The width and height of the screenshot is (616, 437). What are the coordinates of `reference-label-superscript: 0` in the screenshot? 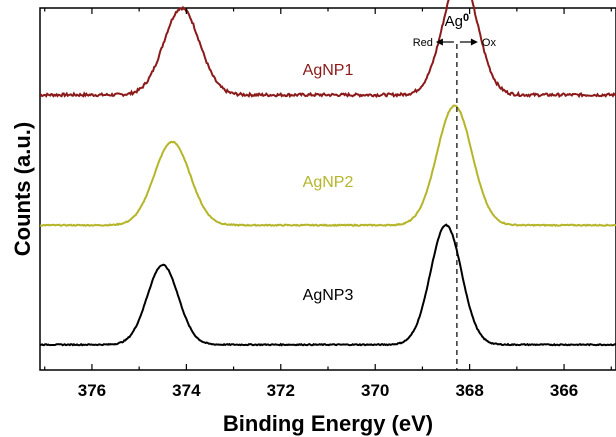 It's located at (466, 18).